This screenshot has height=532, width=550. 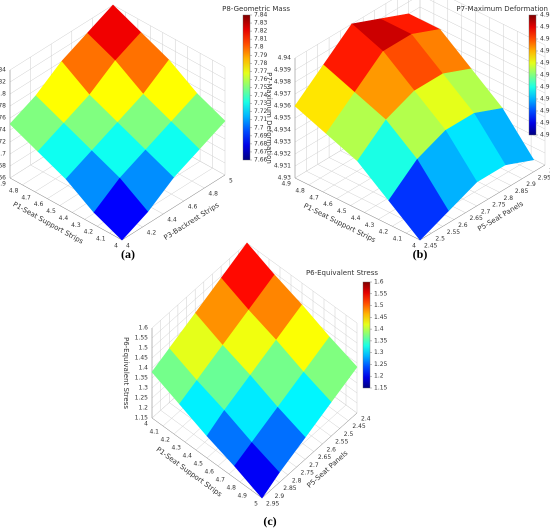 What do you see at coordinates (261, 39) in the screenshot?
I see `colorbar-tick-label: 7.81` at bounding box center [261, 39].